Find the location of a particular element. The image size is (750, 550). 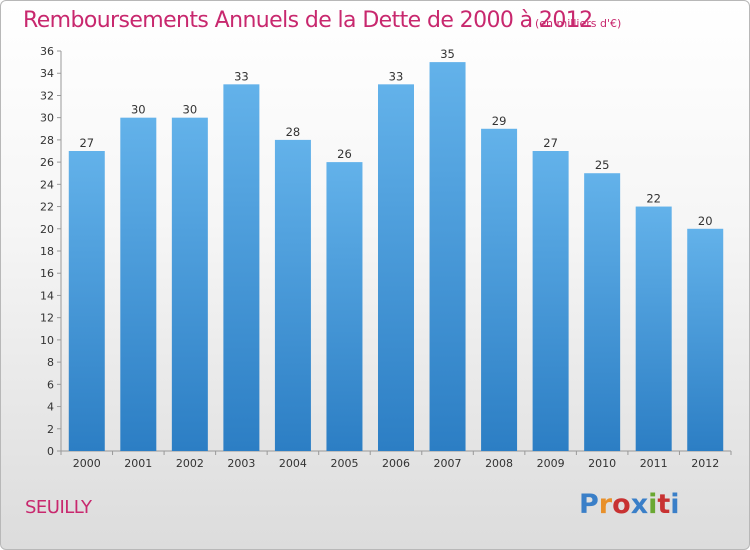

x-tick-label: 2003 is located at coordinates (241, 463).